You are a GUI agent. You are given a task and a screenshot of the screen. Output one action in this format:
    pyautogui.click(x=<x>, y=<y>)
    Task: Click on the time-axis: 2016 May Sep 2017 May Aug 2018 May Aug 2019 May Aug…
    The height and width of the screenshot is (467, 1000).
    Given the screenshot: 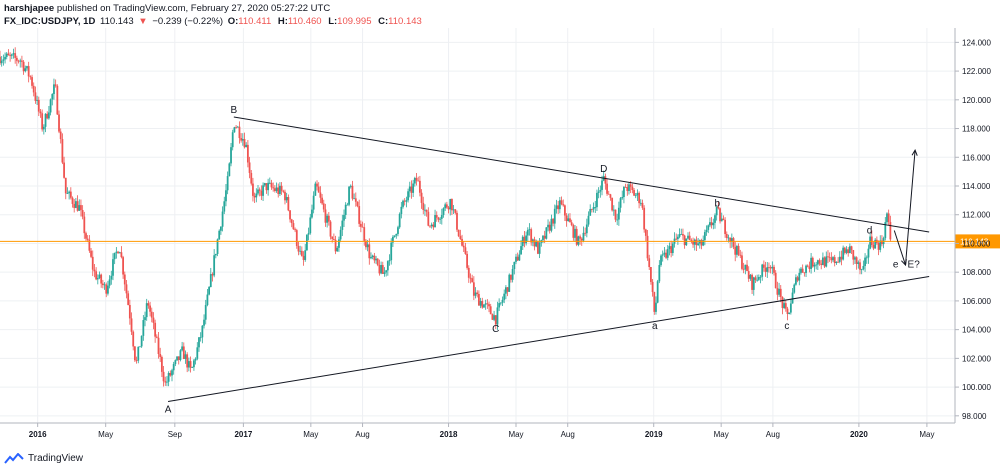 What is the action you would take?
    pyautogui.click(x=477, y=430)
    